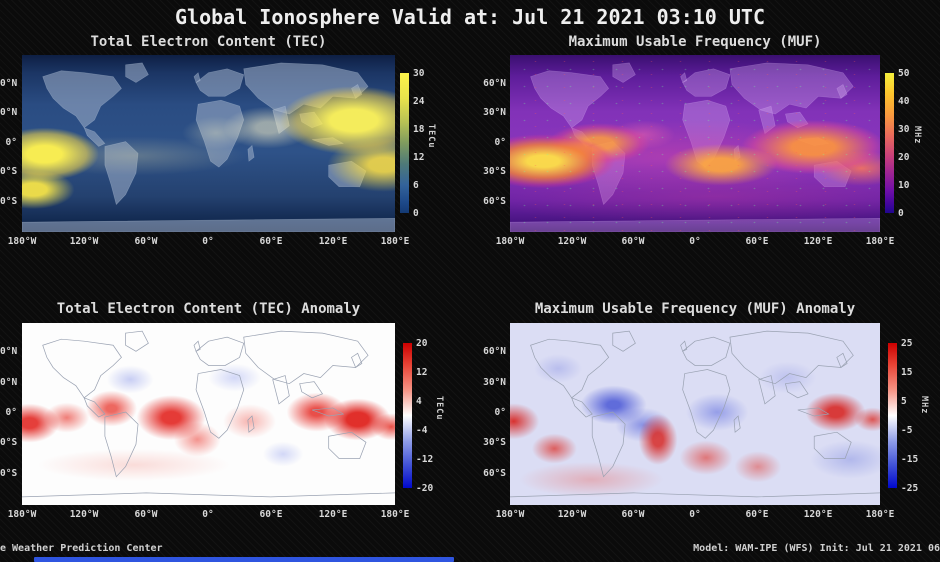 The width and height of the screenshot is (940, 562). What do you see at coordinates (11, 412) in the screenshot?
I see `tec-anom-ytick: 0°` at bounding box center [11, 412].